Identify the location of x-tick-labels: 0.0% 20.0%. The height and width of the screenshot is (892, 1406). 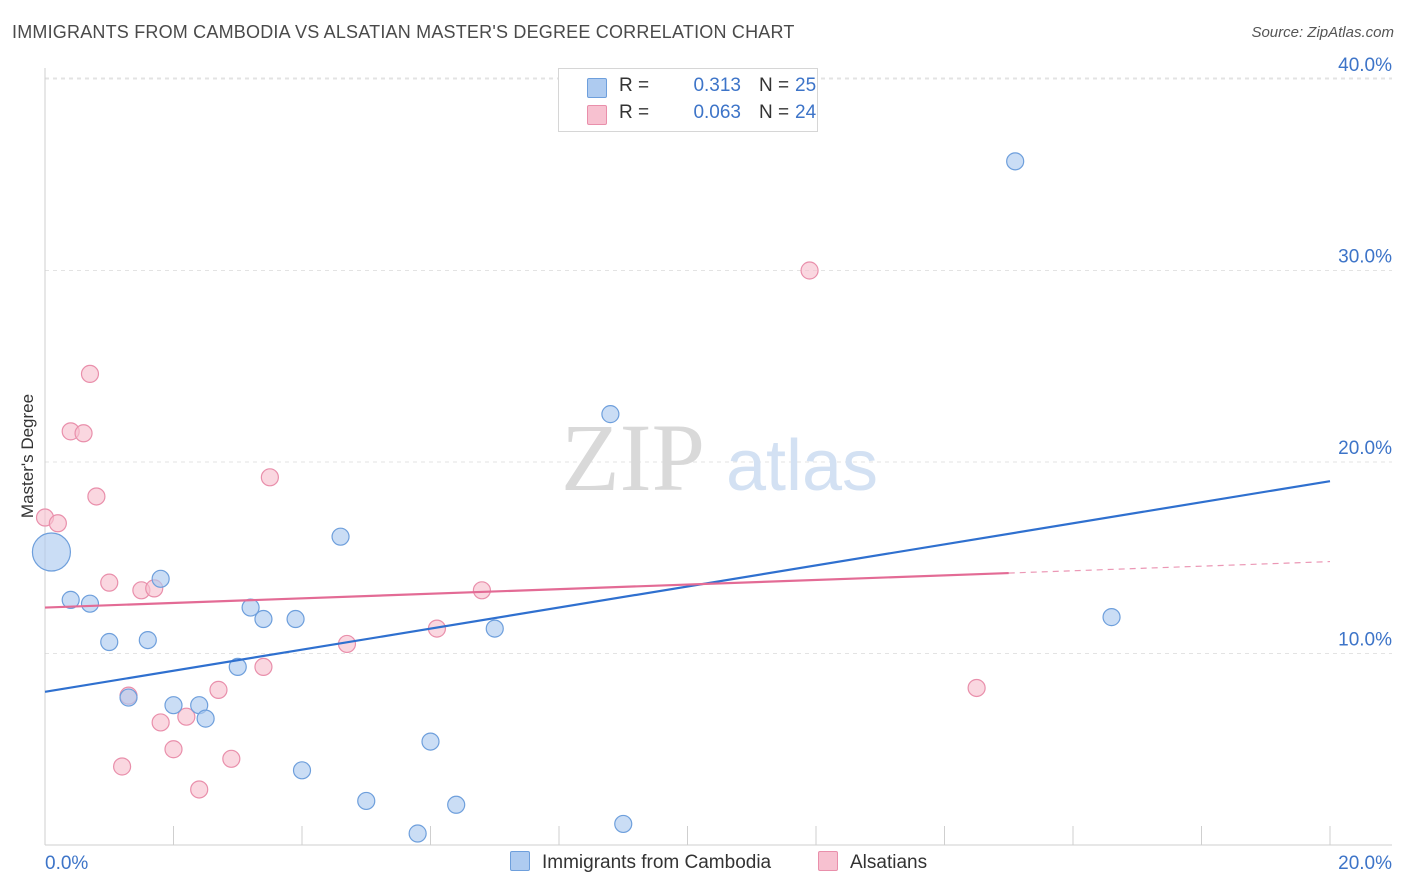
(718, 863).